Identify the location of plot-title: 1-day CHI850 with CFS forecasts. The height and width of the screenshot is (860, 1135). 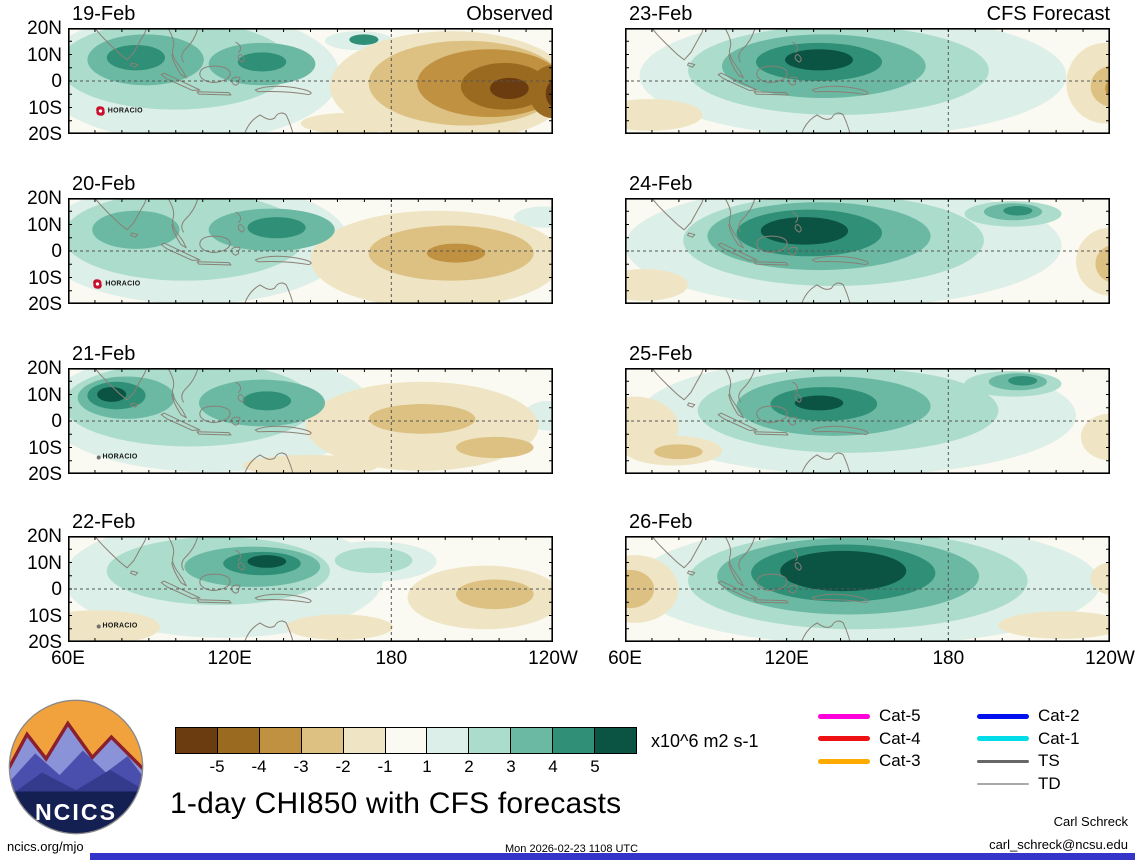
(396, 803).